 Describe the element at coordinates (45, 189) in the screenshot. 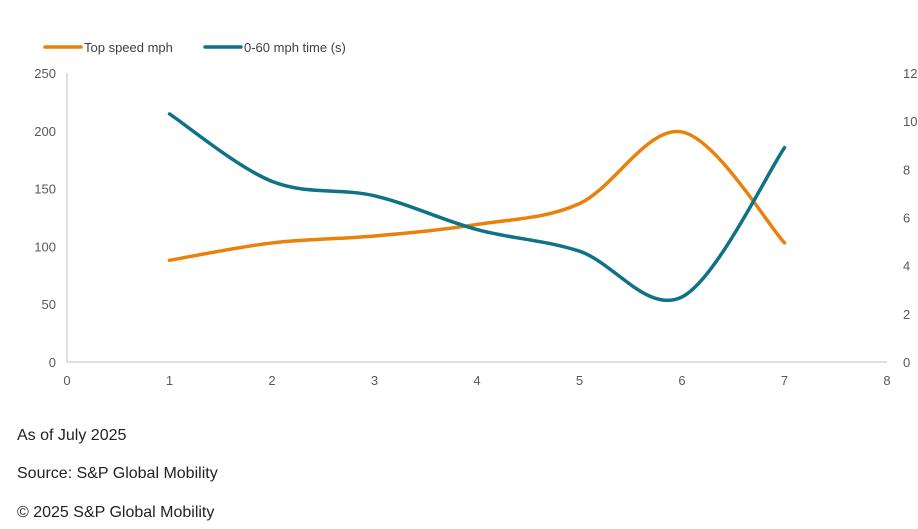

I see `y-tick-label: 150` at that location.